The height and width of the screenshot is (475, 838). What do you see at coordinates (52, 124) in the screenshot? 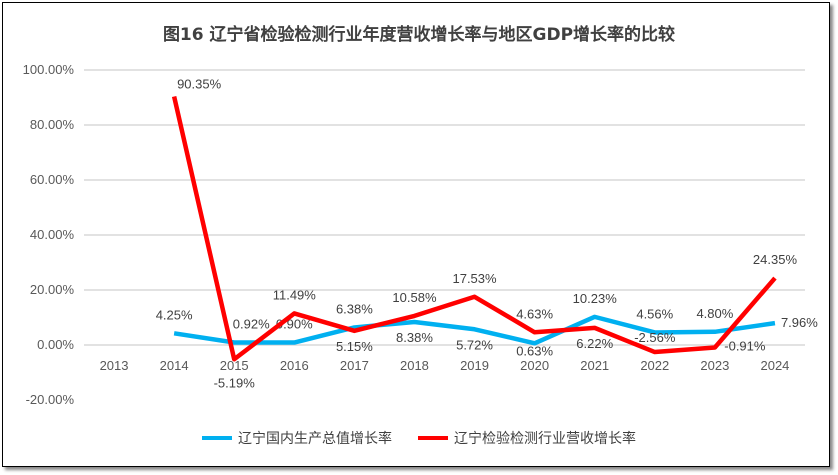
I see `y-tick-label: 80.00%` at bounding box center [52, 124].